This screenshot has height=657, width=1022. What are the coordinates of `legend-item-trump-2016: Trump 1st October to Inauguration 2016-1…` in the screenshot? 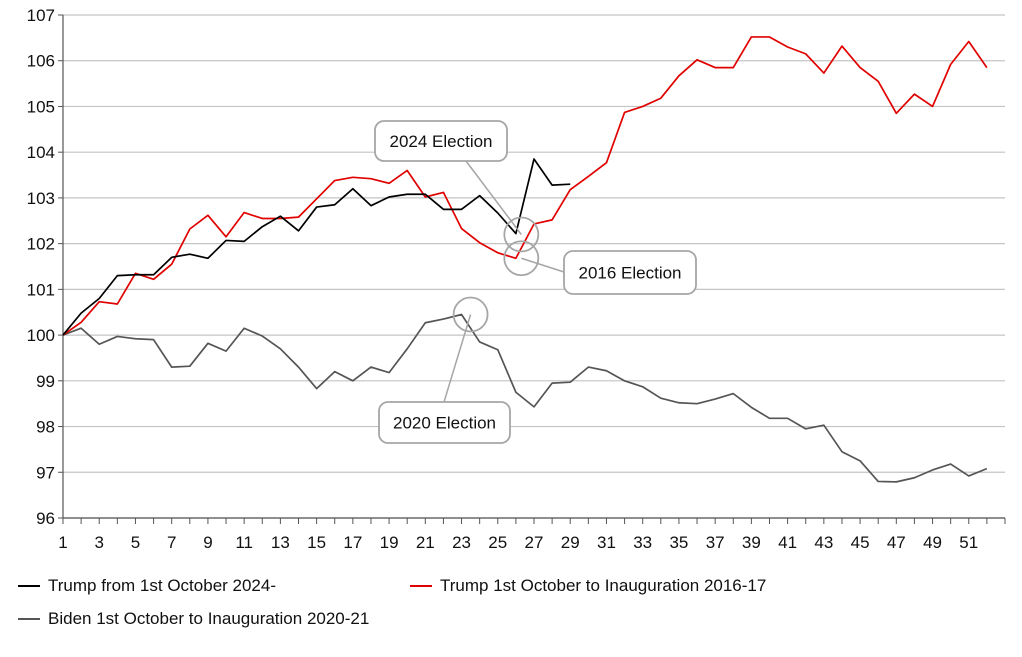 It's located at (588, 586).